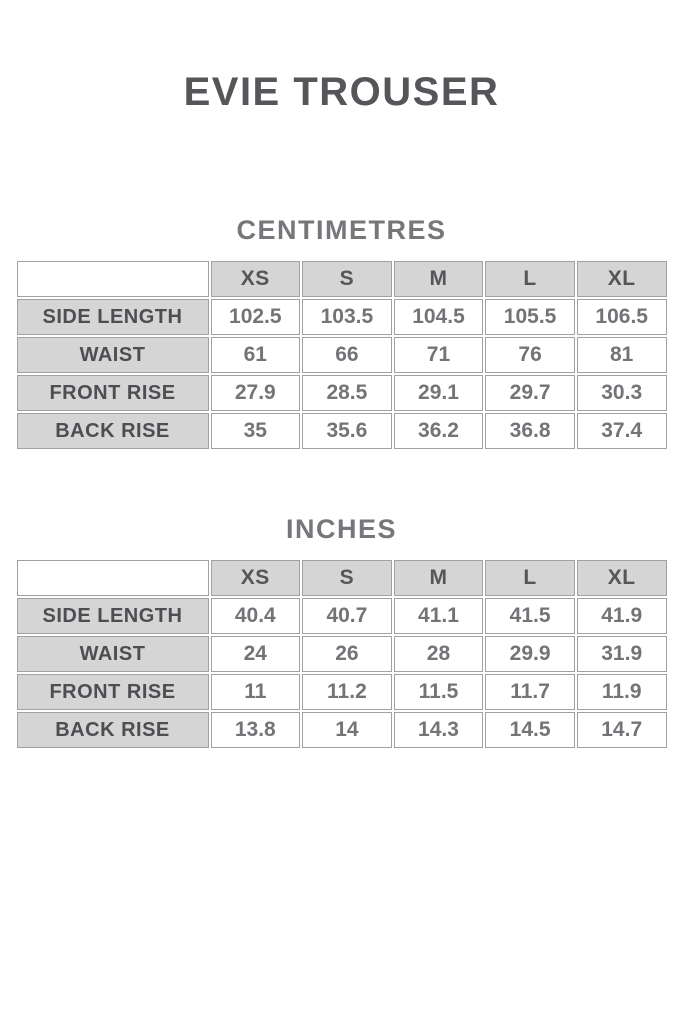 This screenshot has height=1024, width=683. Describe the element at coordinates (438, 654) in the screenshot. I see `size-value: 28` at that location.